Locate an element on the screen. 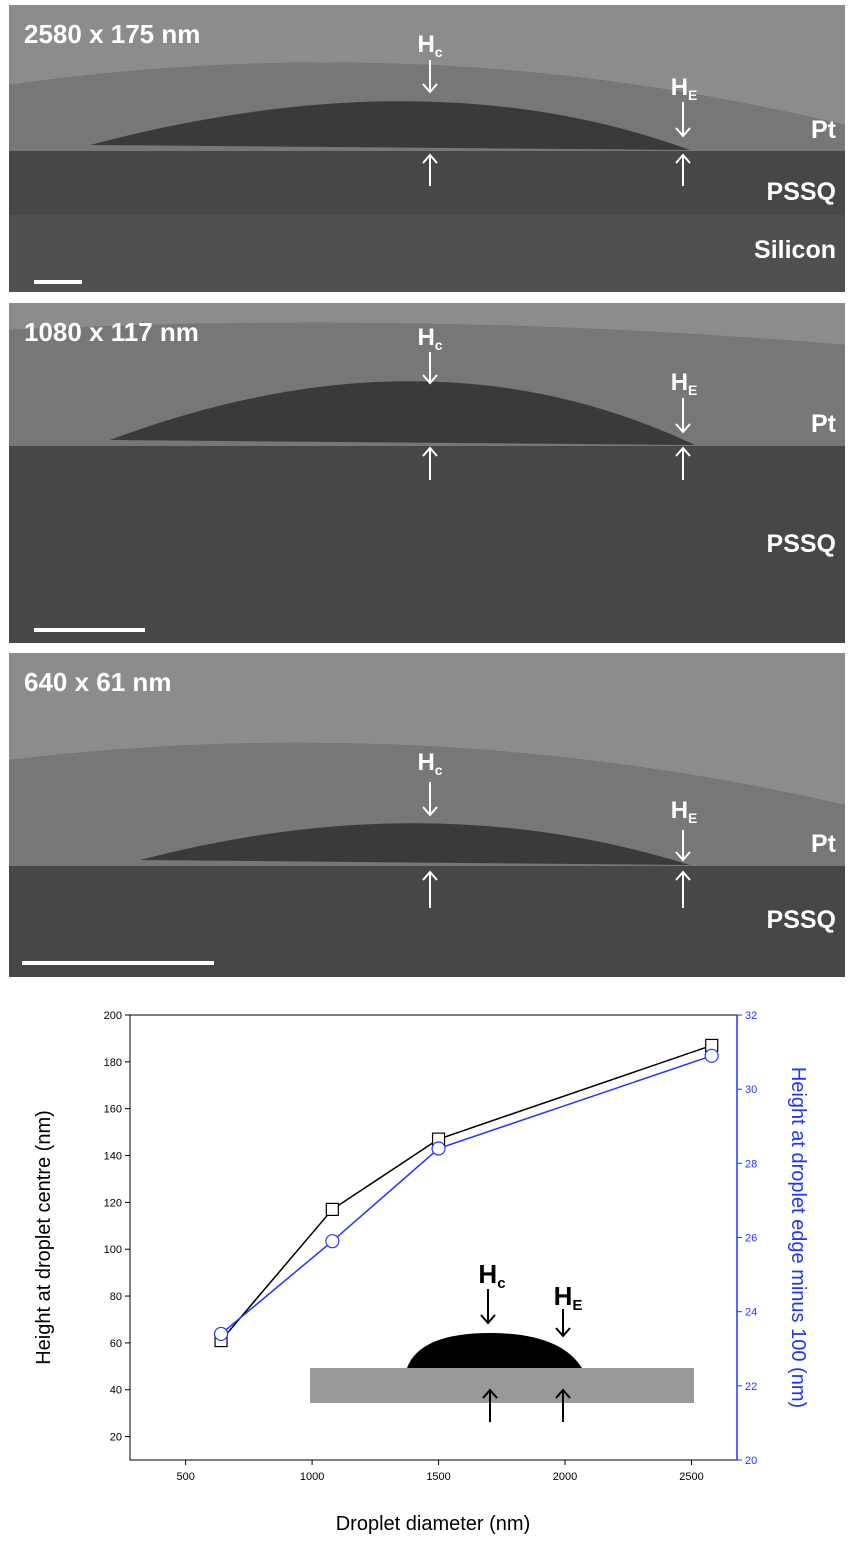 The height and width of the screenshot is (1541, 852). inset-he-main: H is located at coordinates (563, 1296).